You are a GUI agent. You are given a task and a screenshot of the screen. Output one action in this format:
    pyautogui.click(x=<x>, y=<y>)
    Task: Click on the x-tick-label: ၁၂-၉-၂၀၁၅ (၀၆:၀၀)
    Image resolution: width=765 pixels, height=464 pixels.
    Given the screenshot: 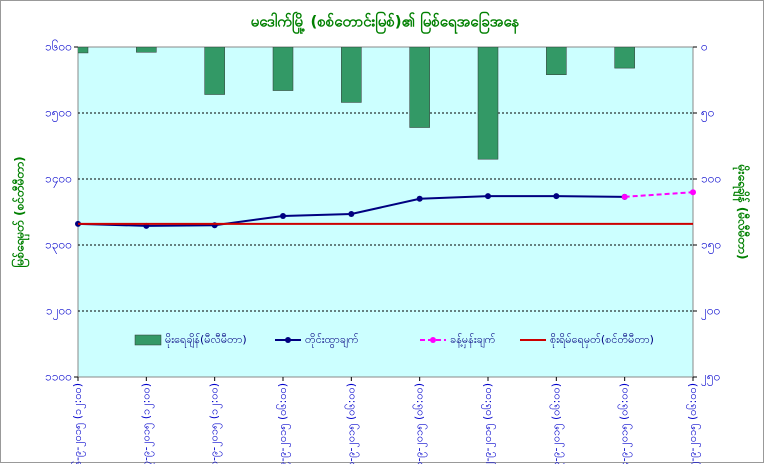 What is the action you would take?
    pyautogui.click(x=488, y=423)
    